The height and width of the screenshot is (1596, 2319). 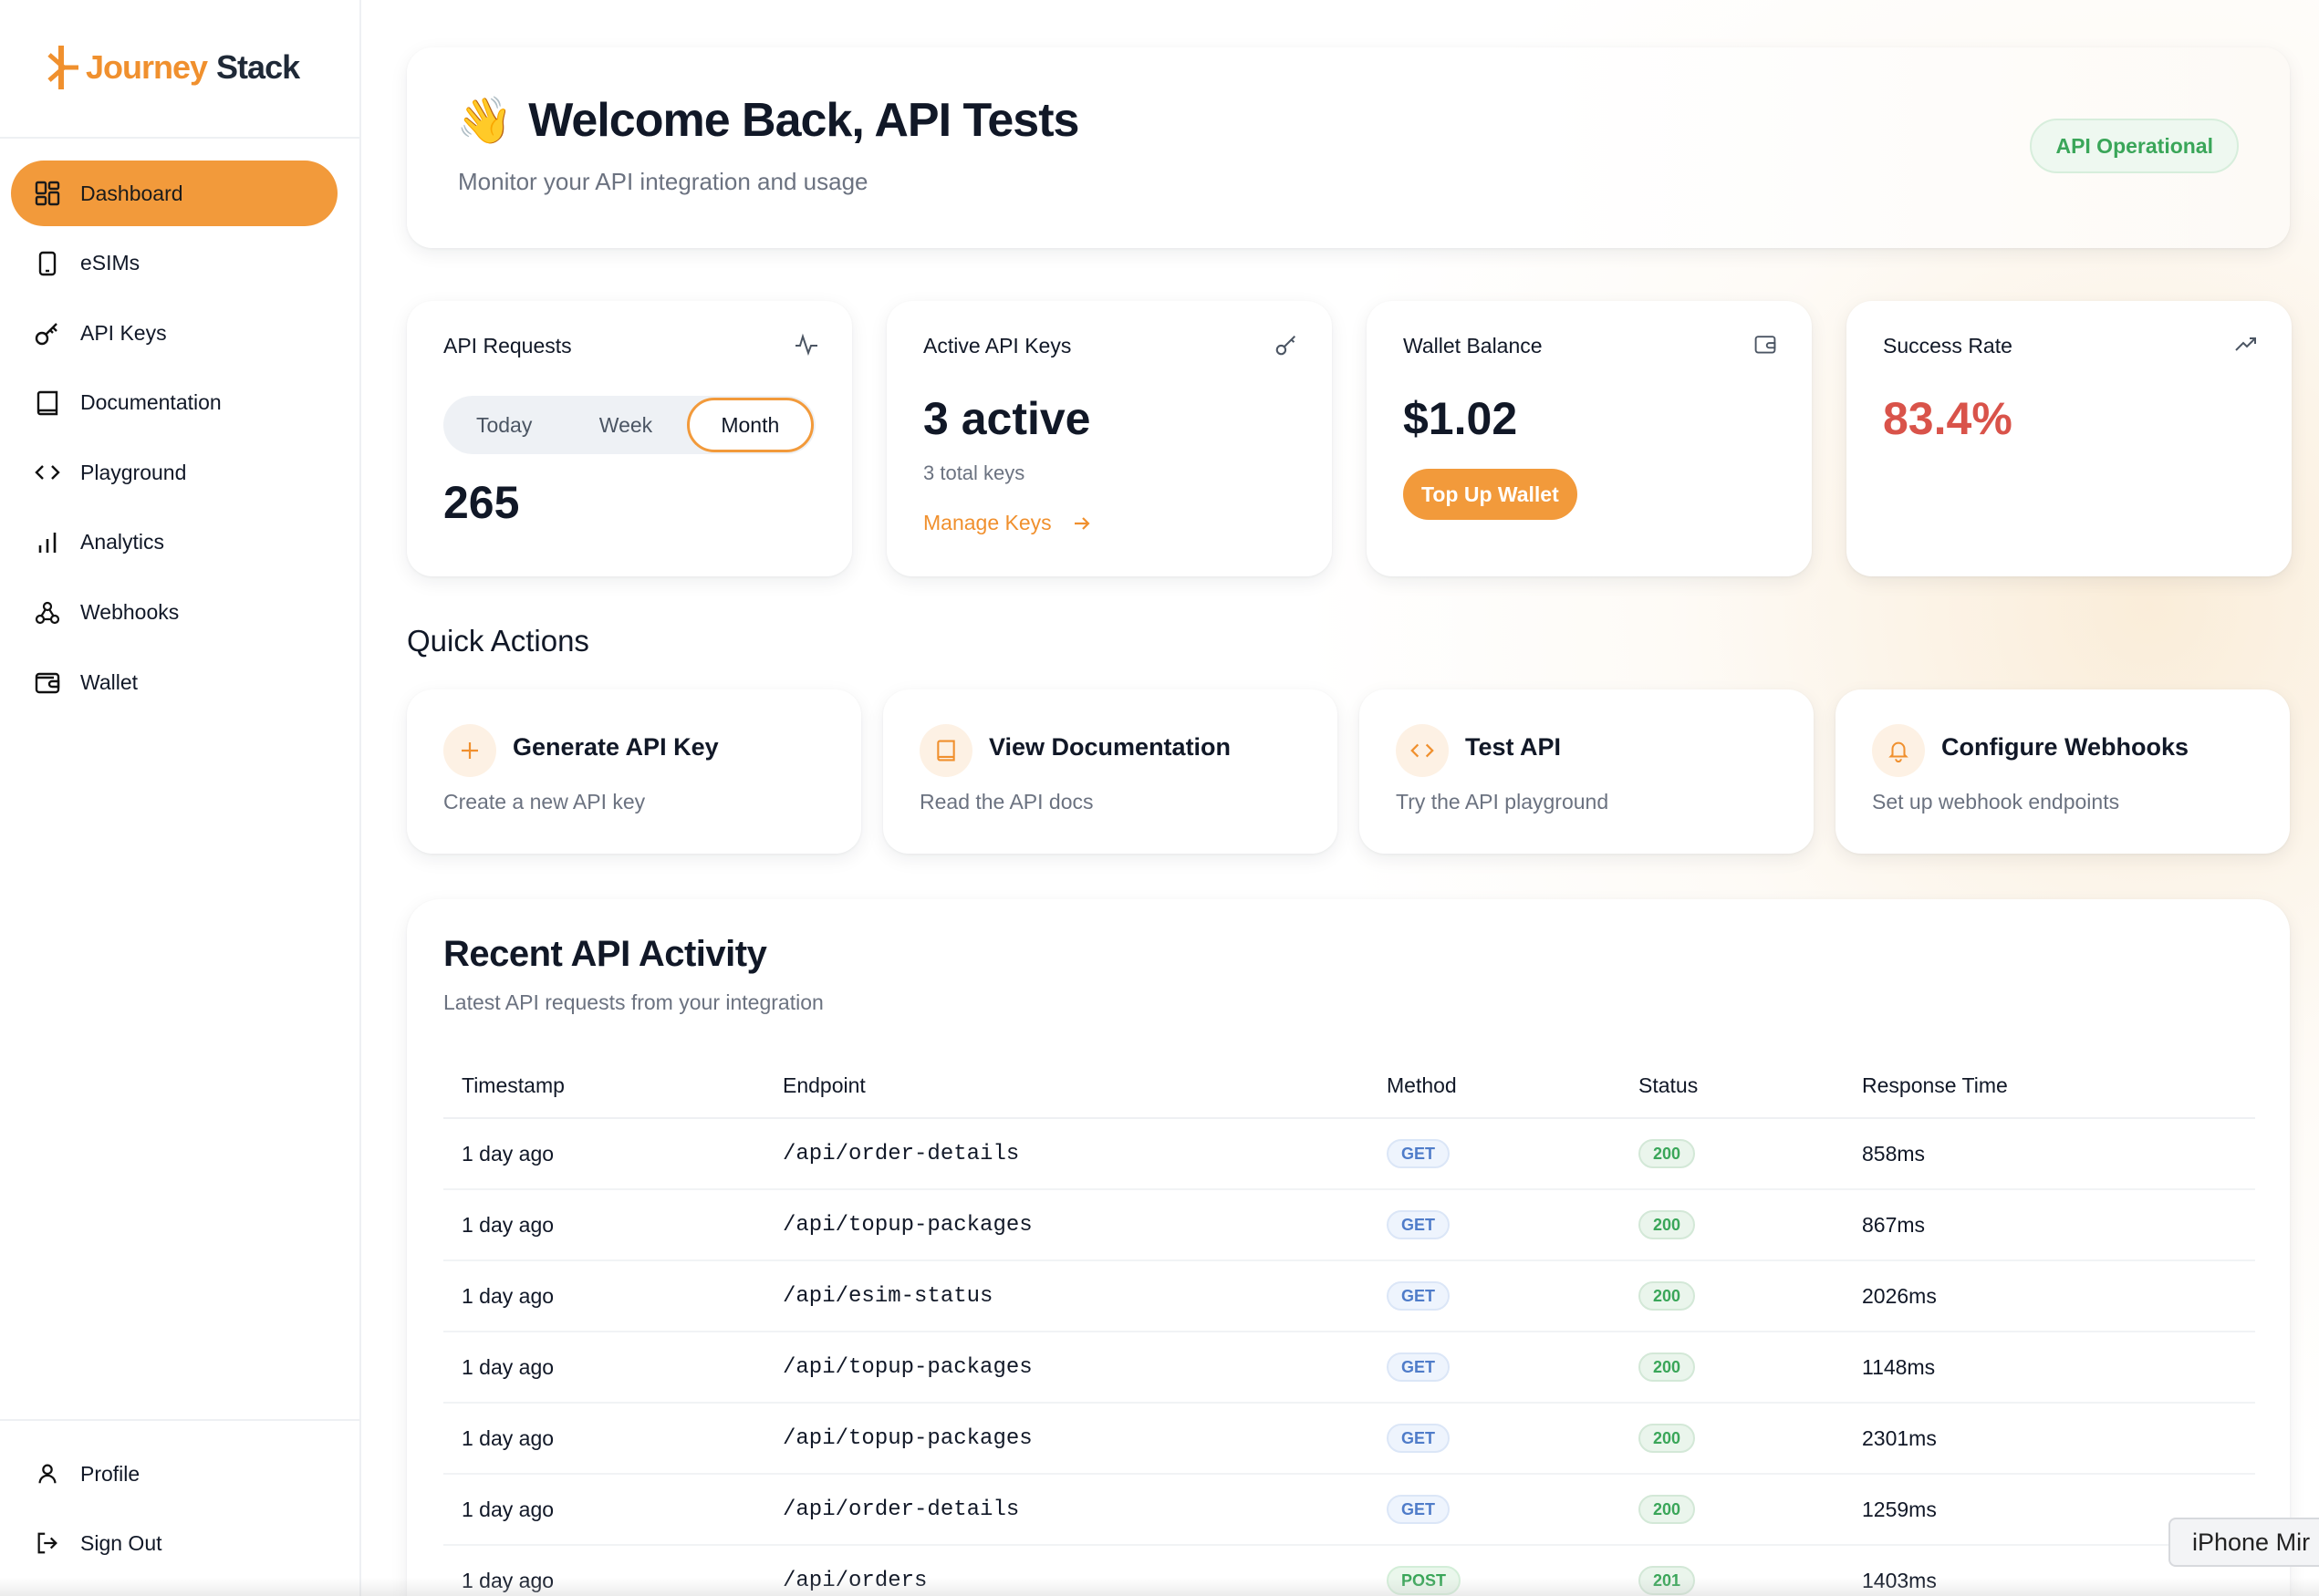 What do you see at coordinates (109, 682) in the screenshot?
I see `sidebar-item-label: Wallet` at bounding box center [109, 682].